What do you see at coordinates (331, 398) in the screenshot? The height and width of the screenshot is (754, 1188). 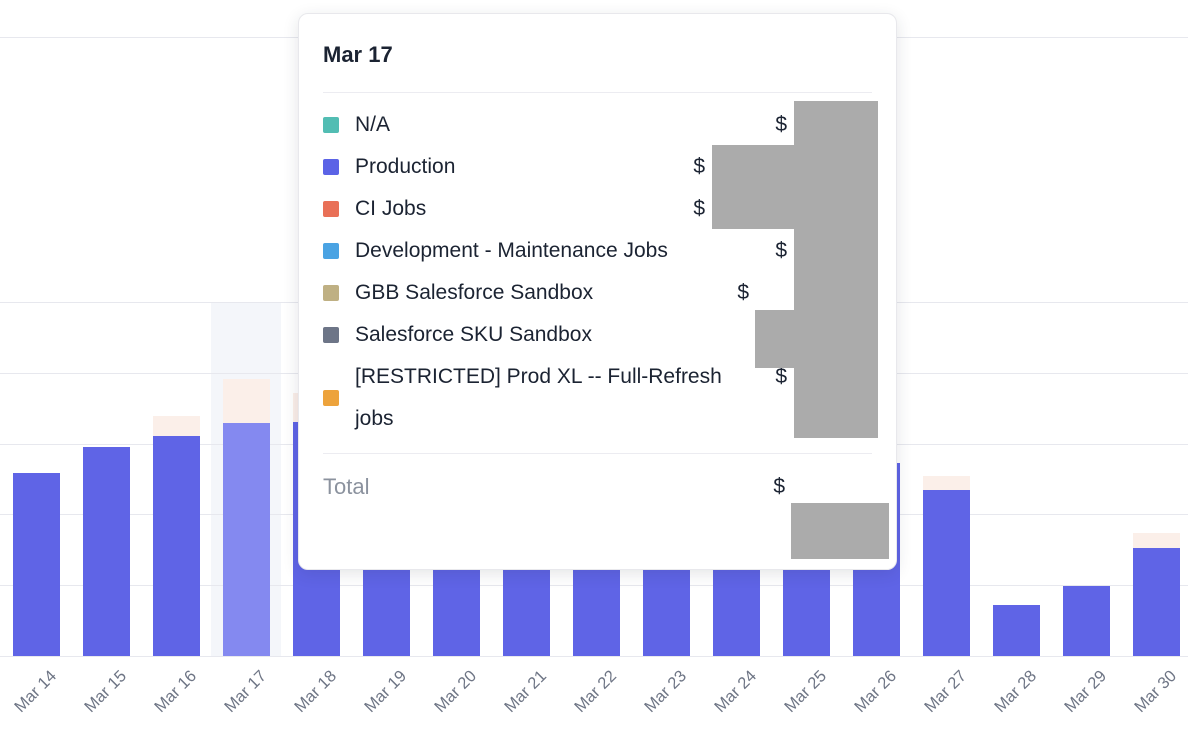 I see `series-swatch-restricted-prod-xl` at bounding box center [331, 398].